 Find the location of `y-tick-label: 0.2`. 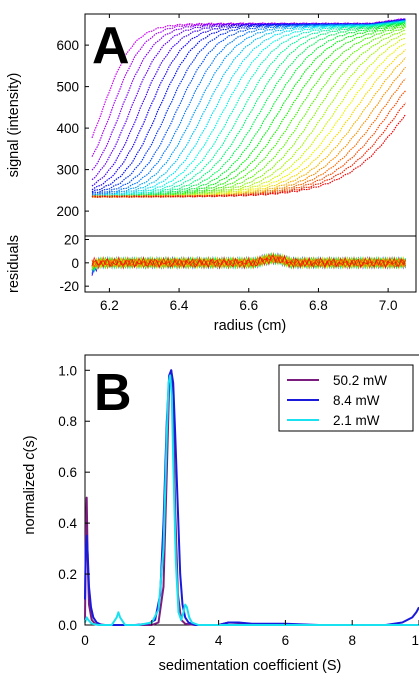

y-tick-label: 0.2 is located at coordinates (67, 574).